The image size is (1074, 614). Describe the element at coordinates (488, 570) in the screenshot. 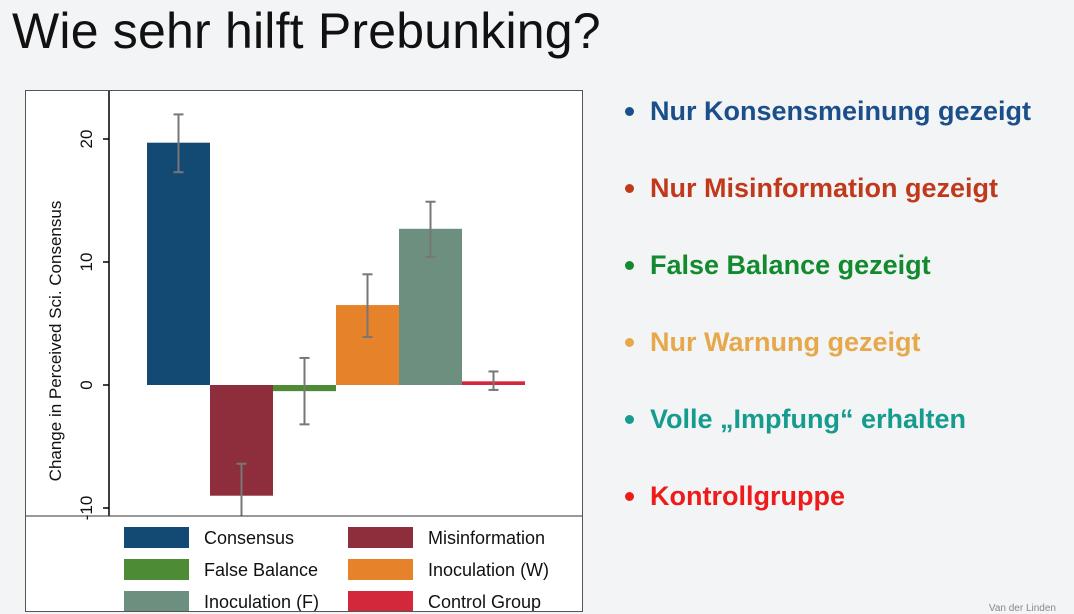

I see `legend-label: Inoculation (W)` at that location.